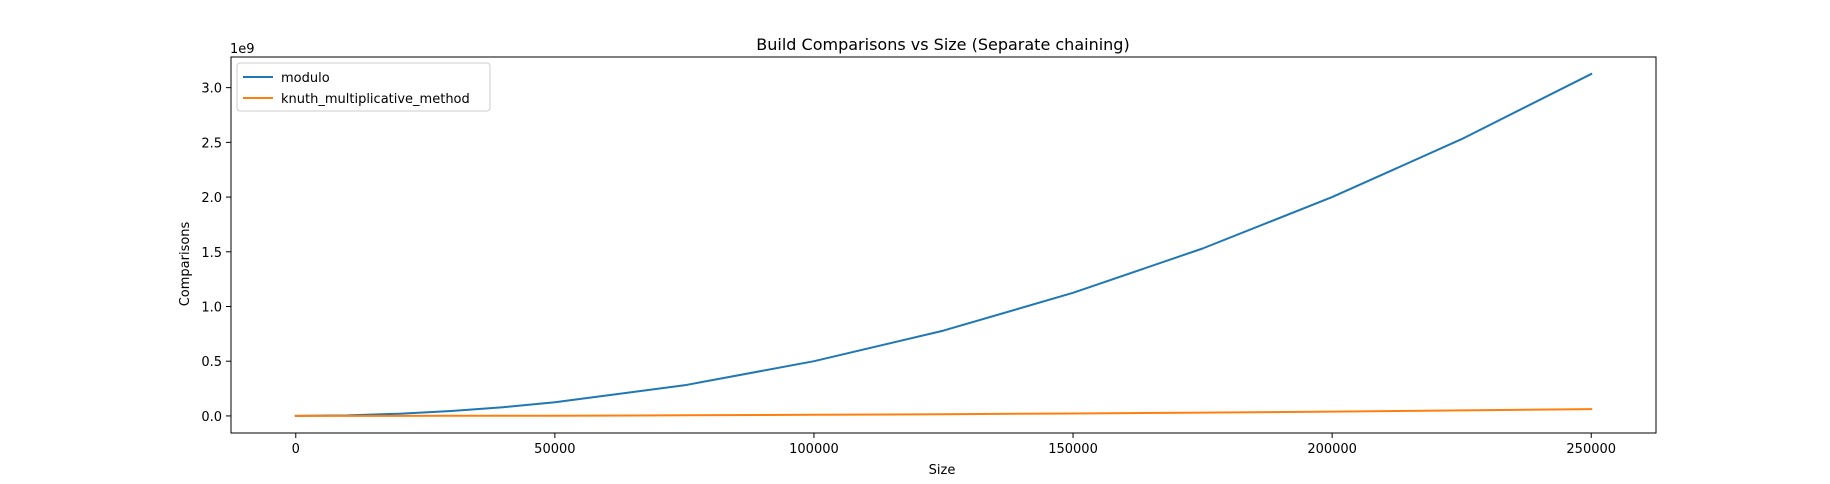 This screenshot has width=1830, height=484. I want to click on x-axis-label: Size, so click(942, 470).